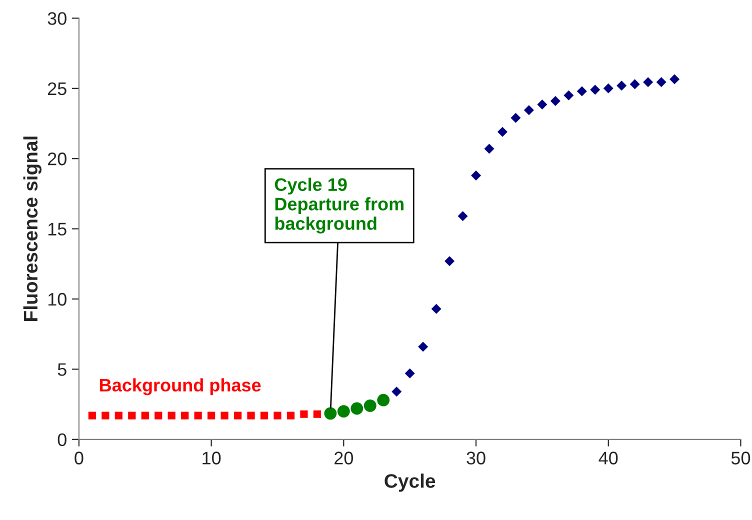  What do you see at coordinates (57, 159) in the screenshot?
I see `y-tick-label: 20` at bounding box center [57, 159].